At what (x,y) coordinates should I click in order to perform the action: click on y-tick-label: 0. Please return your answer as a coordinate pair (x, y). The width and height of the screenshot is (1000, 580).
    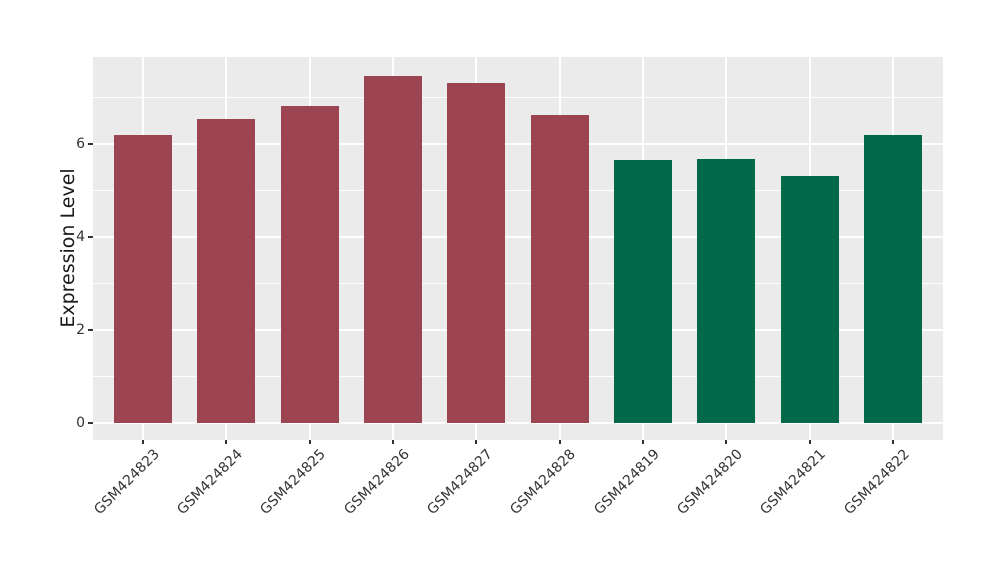
    Looking at the image, I should click on (80, 422).